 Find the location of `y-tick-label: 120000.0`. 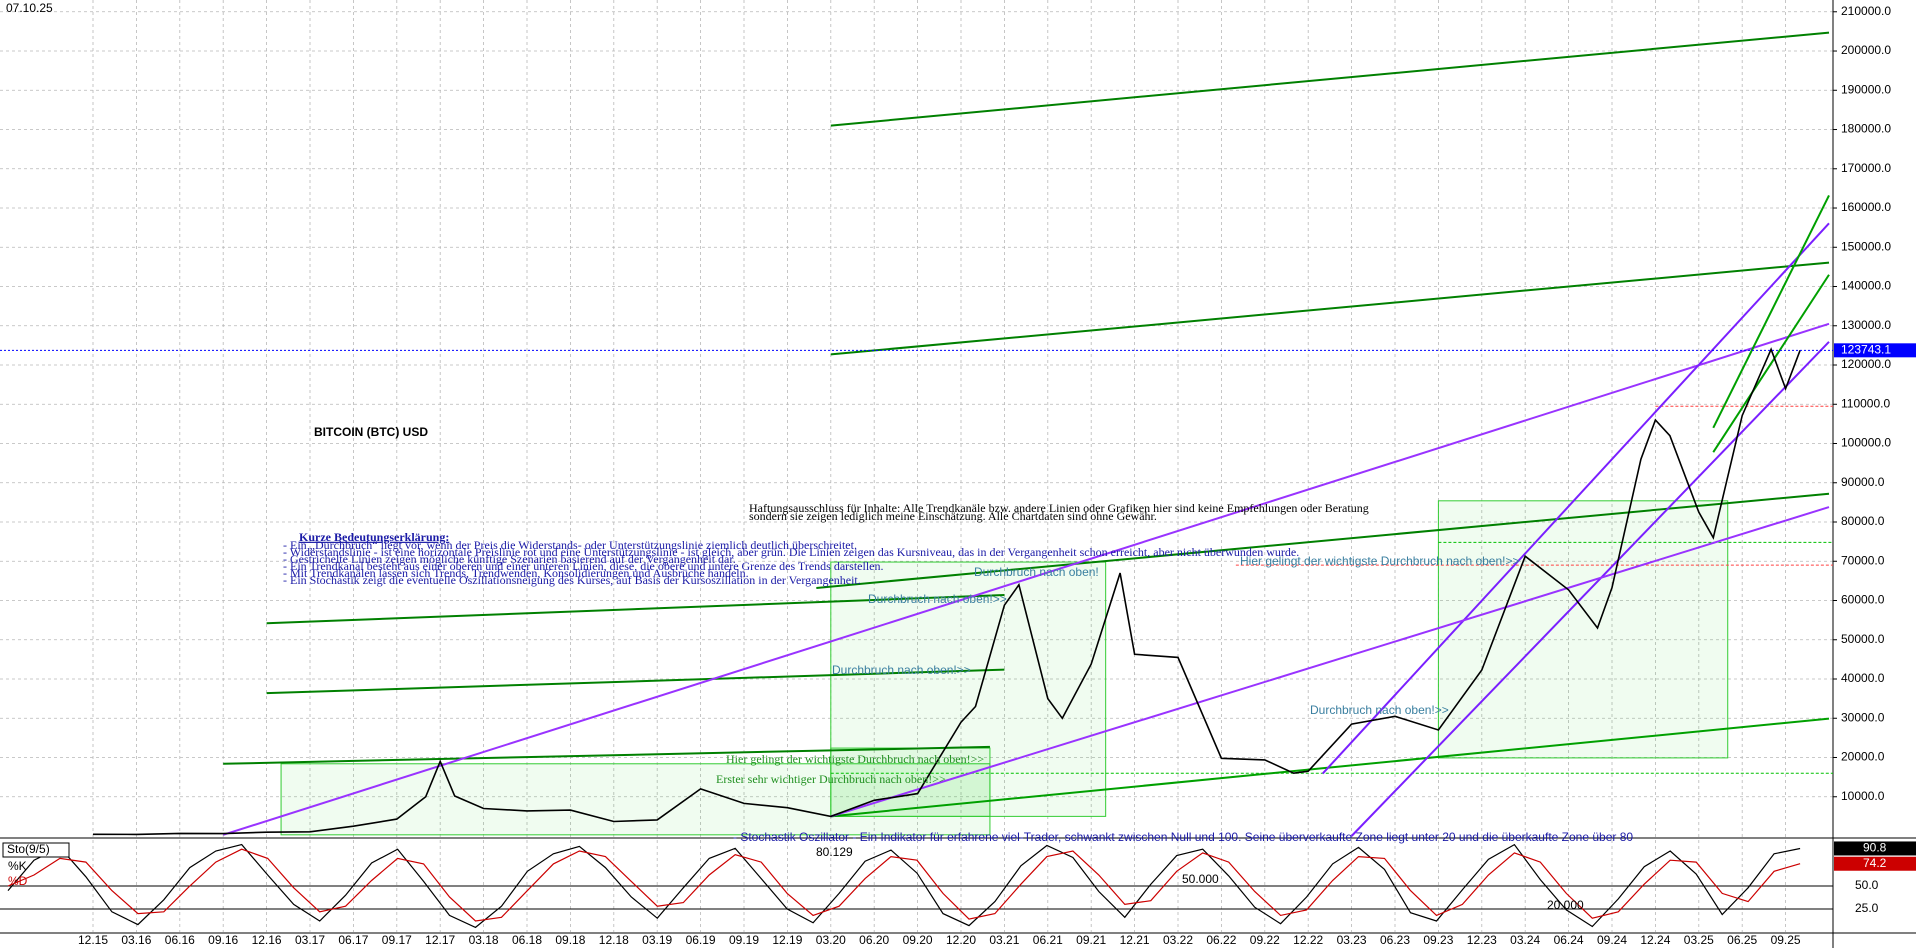

y-tick-label: 120000.0 is located at coordinates (1866, 364).